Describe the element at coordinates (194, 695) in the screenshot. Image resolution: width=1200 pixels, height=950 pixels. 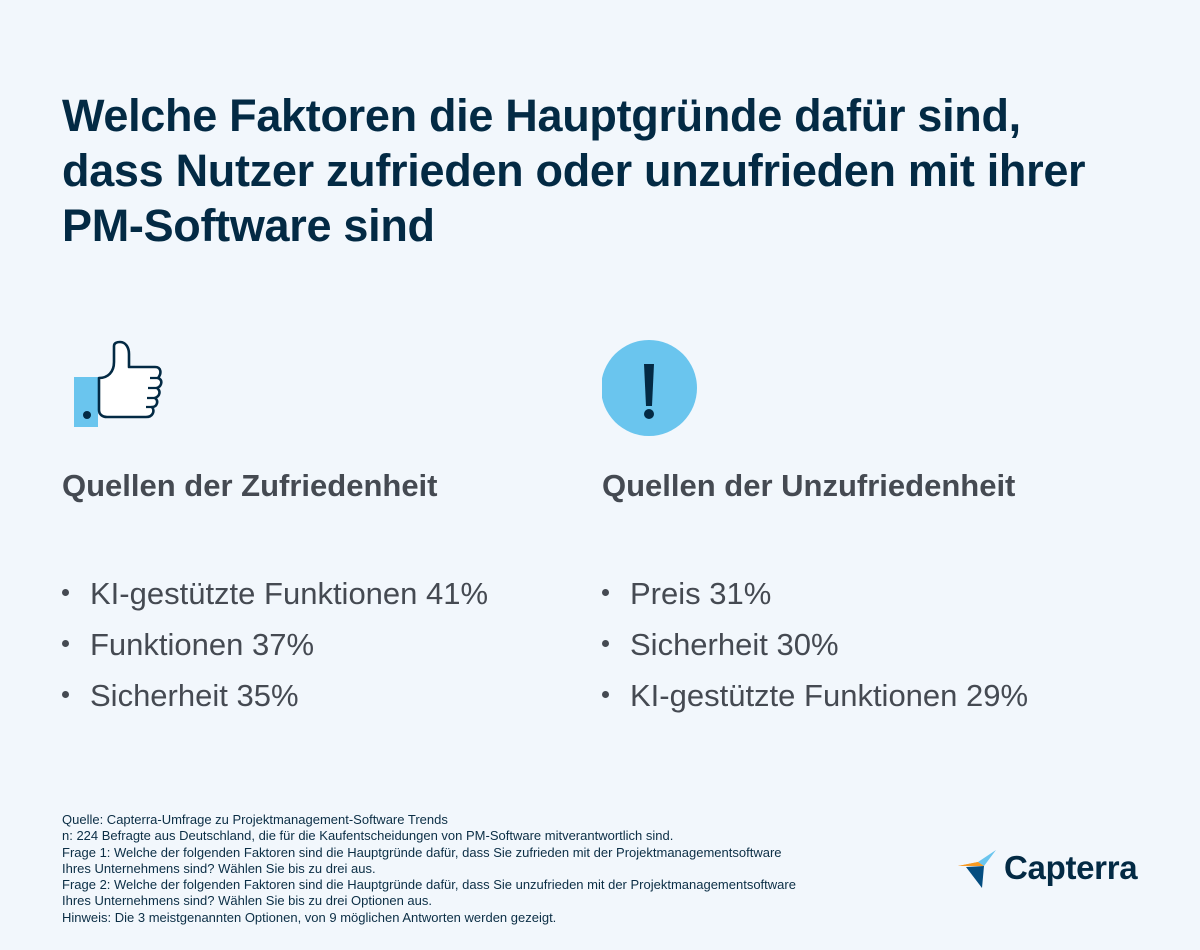
I see `item-label: Sicherheit 35%` at that location.